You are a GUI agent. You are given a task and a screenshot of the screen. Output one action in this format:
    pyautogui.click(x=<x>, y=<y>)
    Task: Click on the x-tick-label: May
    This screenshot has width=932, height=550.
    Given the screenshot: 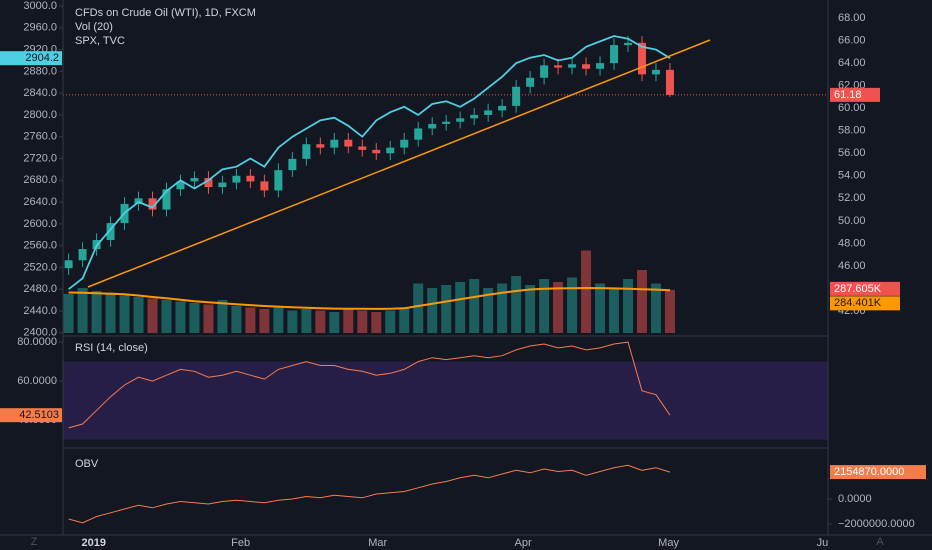 What is the action you would take?
    pyautogui.click(x=668, y=543)
    